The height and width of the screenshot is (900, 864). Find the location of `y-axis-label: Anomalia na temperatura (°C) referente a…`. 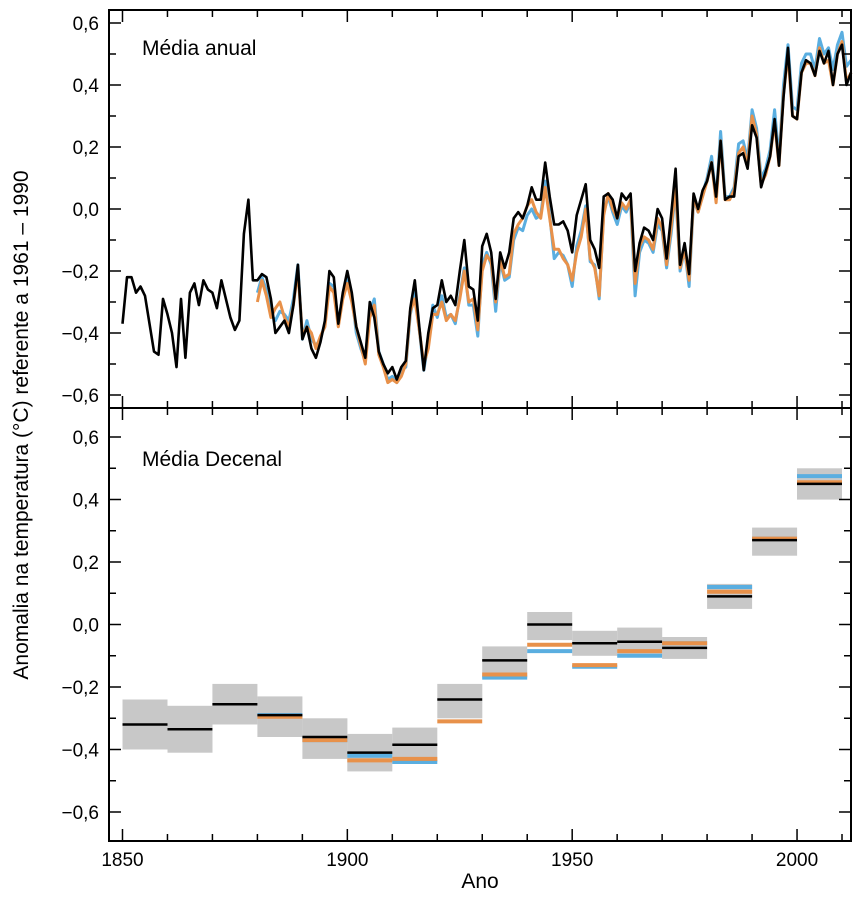

y-axis-label: Anomalia na temperatura (°C) referente a… is located at coordinates (21, 424).